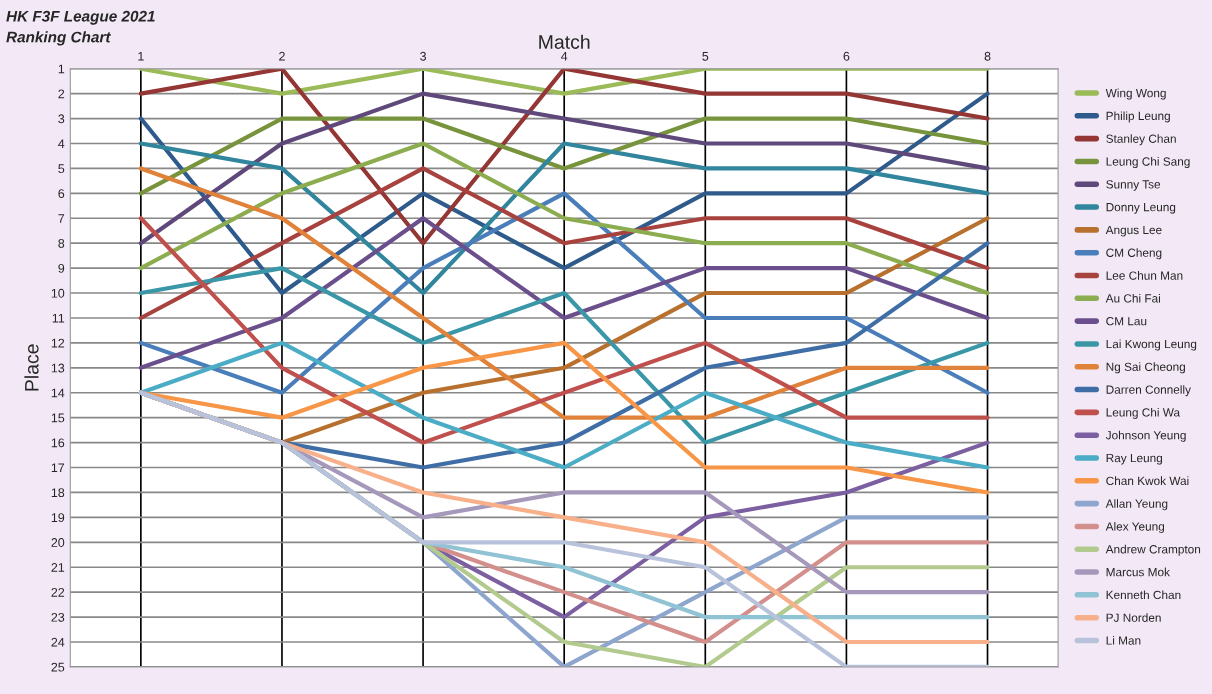 The width and height of the screenshot is (1212, 694). Describe the element at coordinates (58, 393) in the screenshot. I see `y-tick-label: 14` at that location.